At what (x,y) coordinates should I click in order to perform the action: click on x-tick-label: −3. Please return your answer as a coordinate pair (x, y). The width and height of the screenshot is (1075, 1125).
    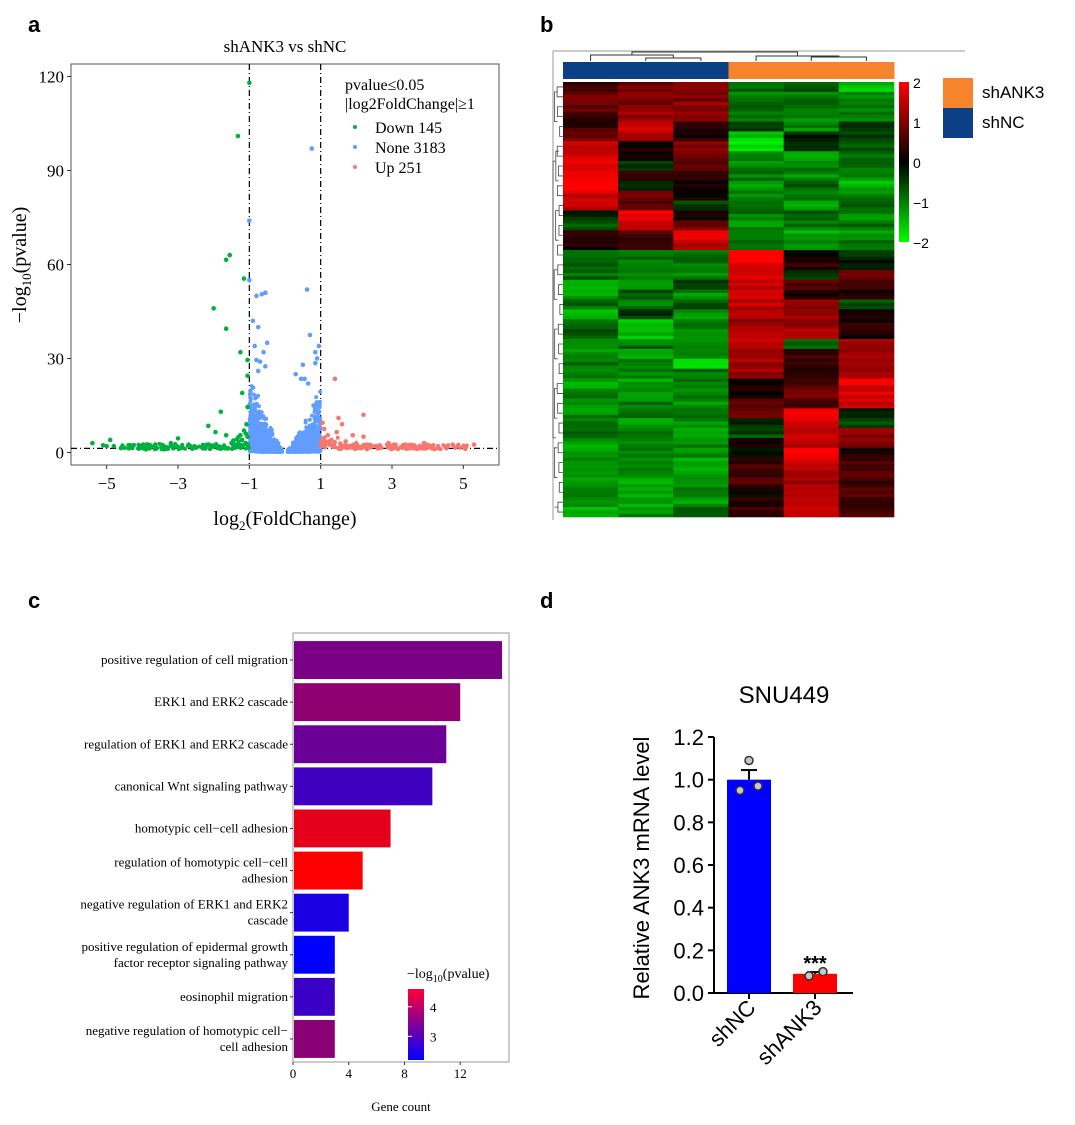
    Looking at the image, I should click on (178, 483).